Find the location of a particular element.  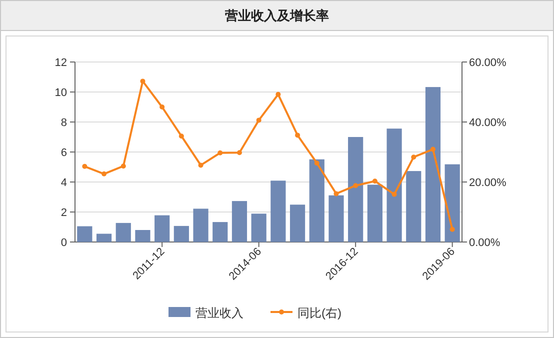

y-tick-label: 10 is located at coordinates (60, 93).